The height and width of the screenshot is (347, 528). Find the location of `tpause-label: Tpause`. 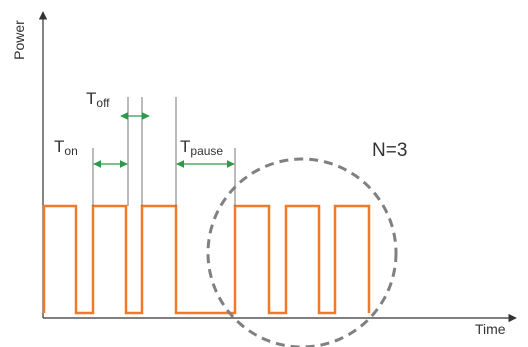

tpause-label: Tpause is located at coordinates (201, 147).